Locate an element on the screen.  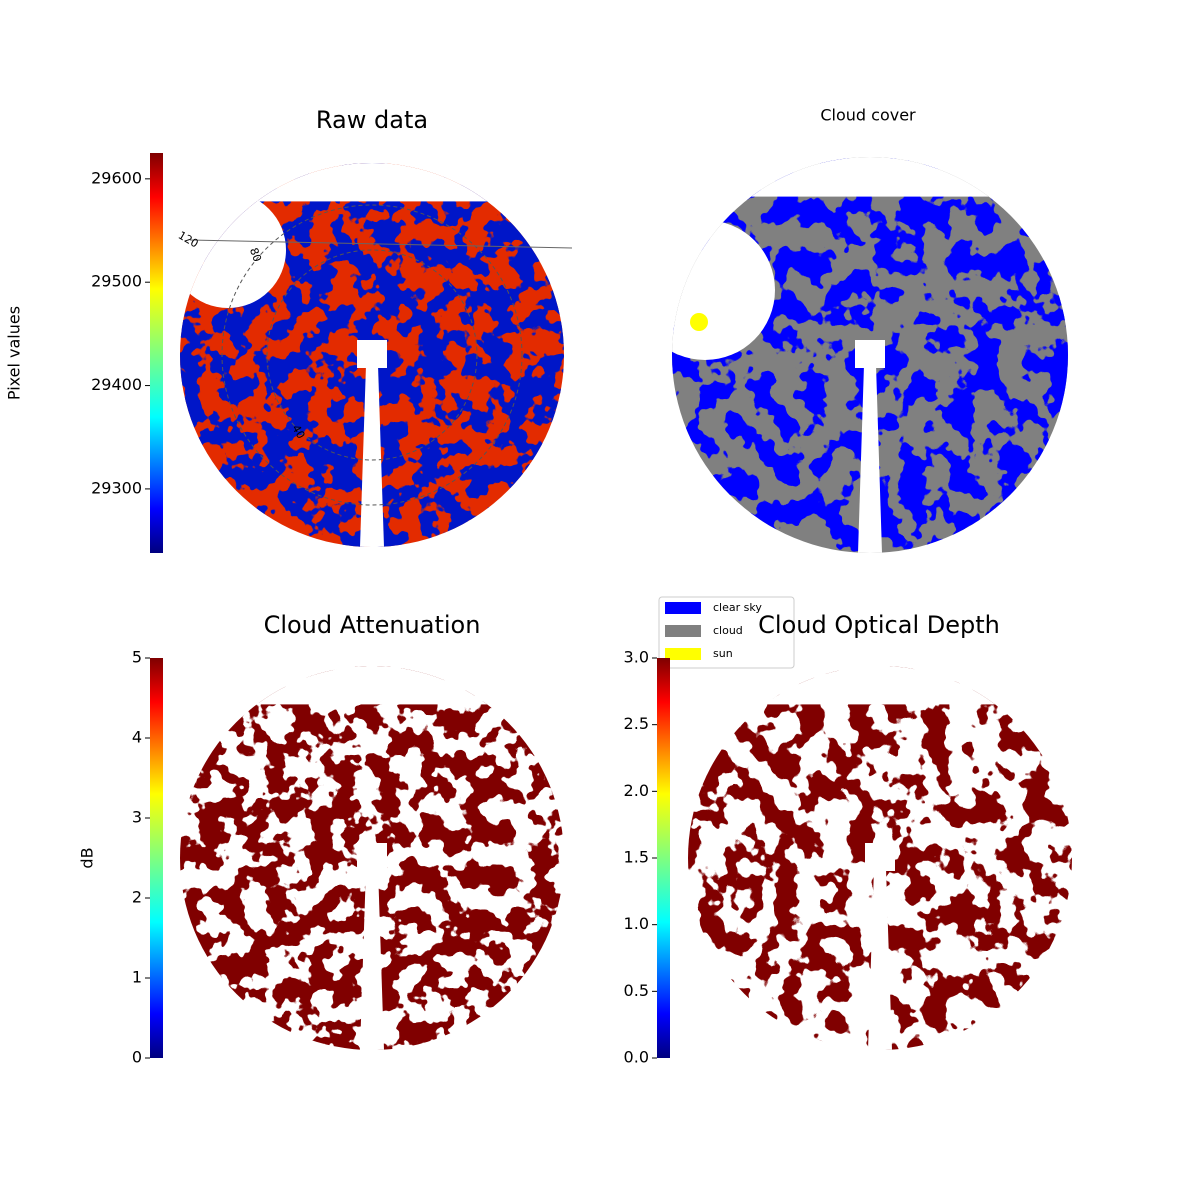
panel: 0 1 2 3 4 5 dB is located at coordinates (321, 857).